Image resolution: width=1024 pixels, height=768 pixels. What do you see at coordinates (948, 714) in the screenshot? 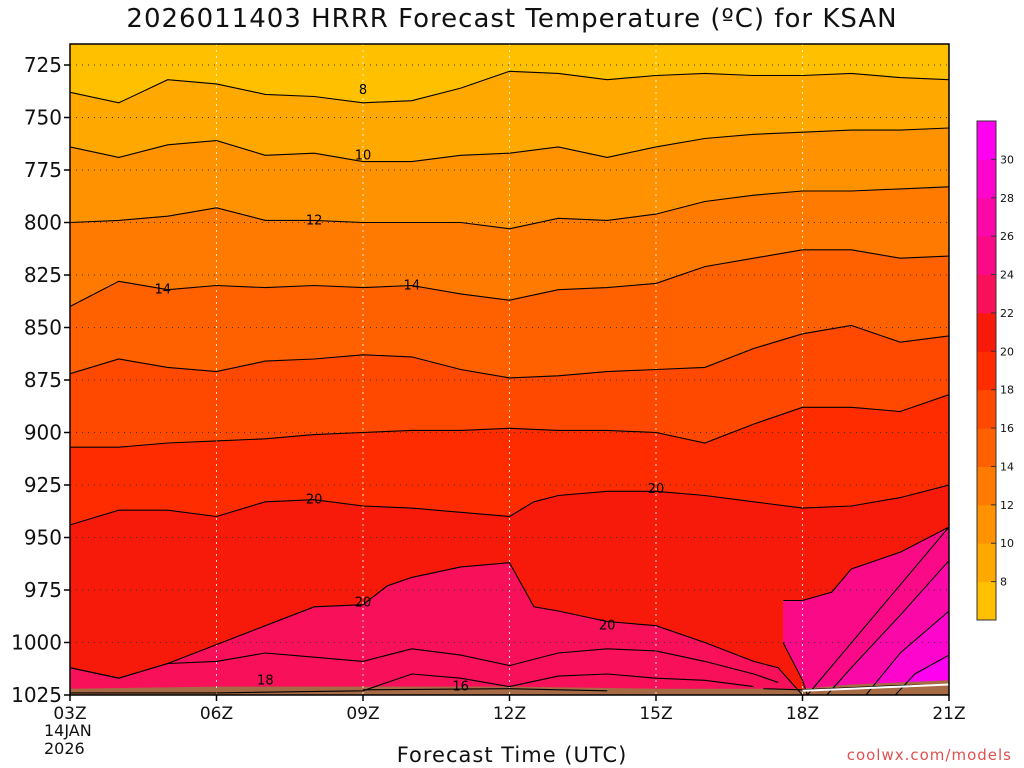
I see `x-tick-label: 21Z` at bounding box center [948, 714].